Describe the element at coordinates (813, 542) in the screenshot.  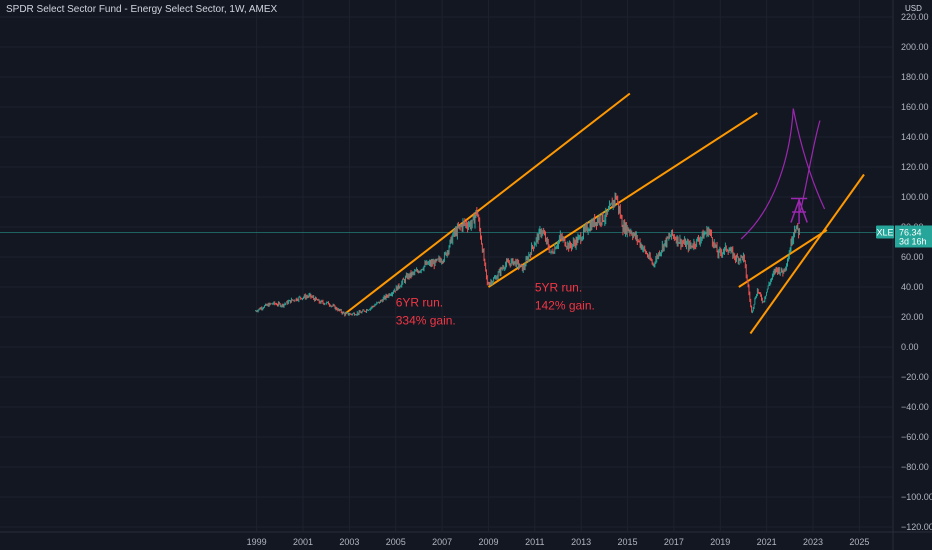
I see `time-tick-label: 2023` at that location.